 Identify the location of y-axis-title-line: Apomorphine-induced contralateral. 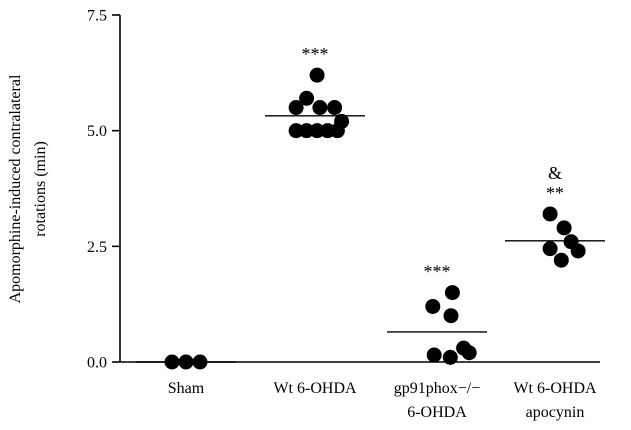
(15, 188).